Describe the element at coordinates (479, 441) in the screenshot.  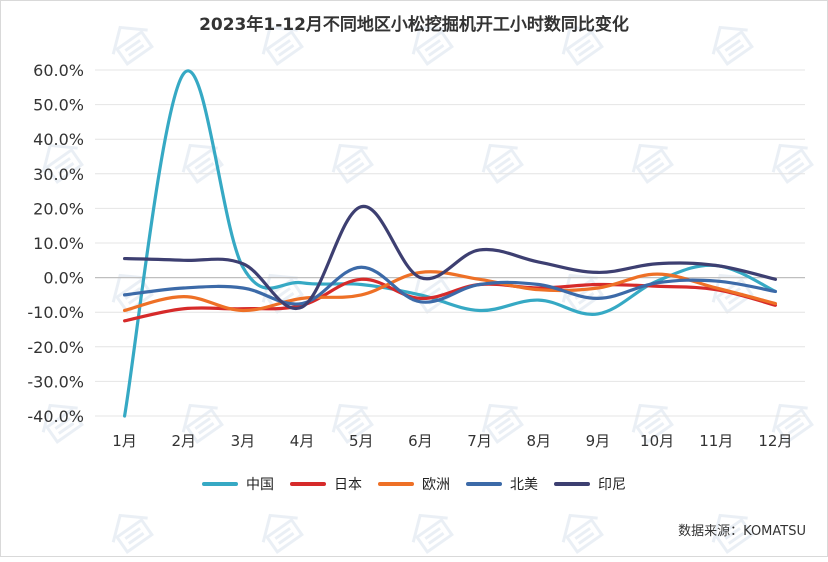
I see `x-tick-label: 7月` at that location.